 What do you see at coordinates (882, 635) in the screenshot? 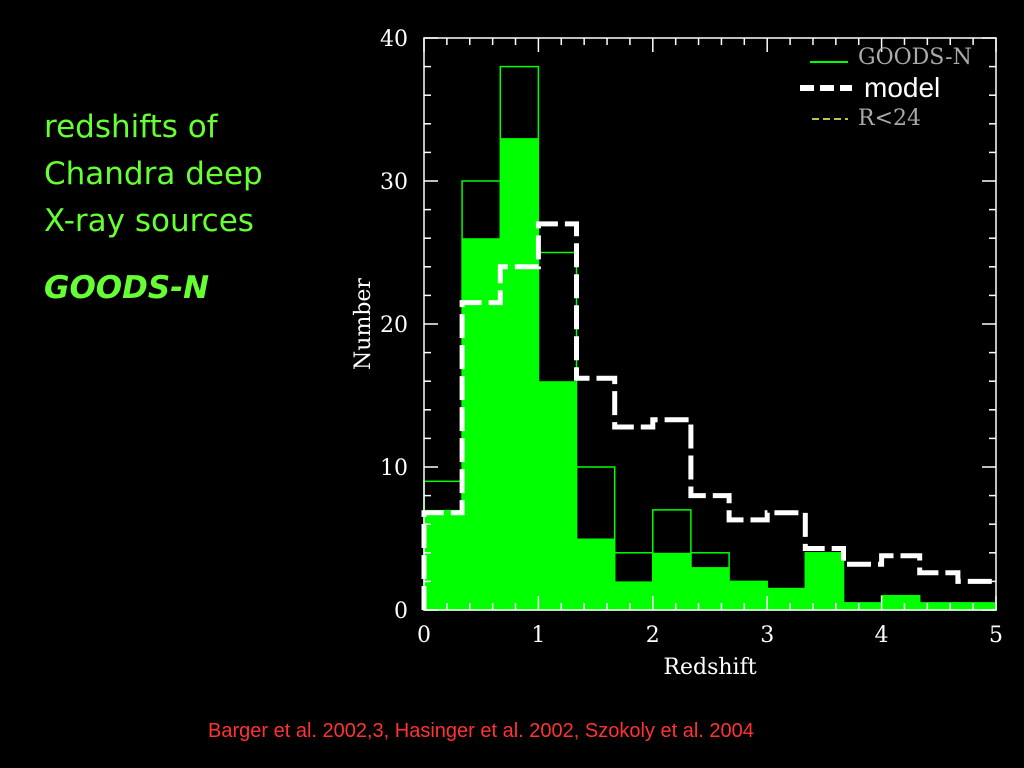
I see `x-tick-label: 4` at bounding box center [882, 635].